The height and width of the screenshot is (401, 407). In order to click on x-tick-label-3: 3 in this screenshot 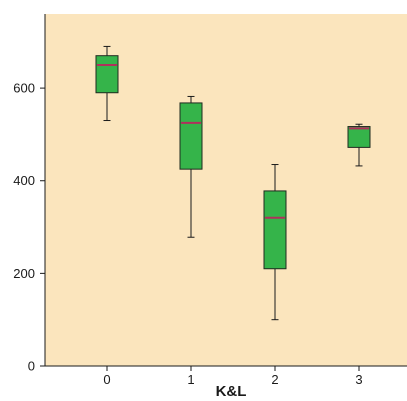, I will do `click(358, 379)`.